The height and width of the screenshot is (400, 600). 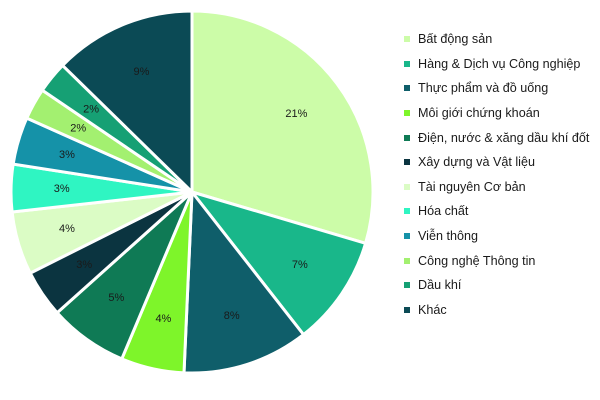 What do you see at coordinates (502, 39) in the screenshot?
I see `legend-item-1: Bất động sản` at bounding box center [502, 39].